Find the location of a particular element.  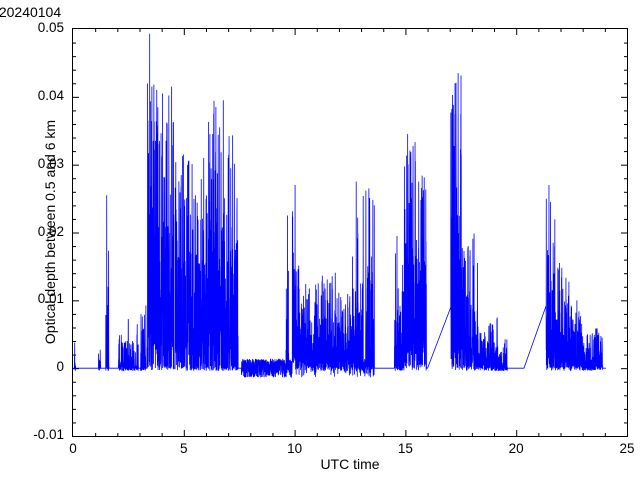

y-tick-label: 0.04 is located at coordinates (50, 95).